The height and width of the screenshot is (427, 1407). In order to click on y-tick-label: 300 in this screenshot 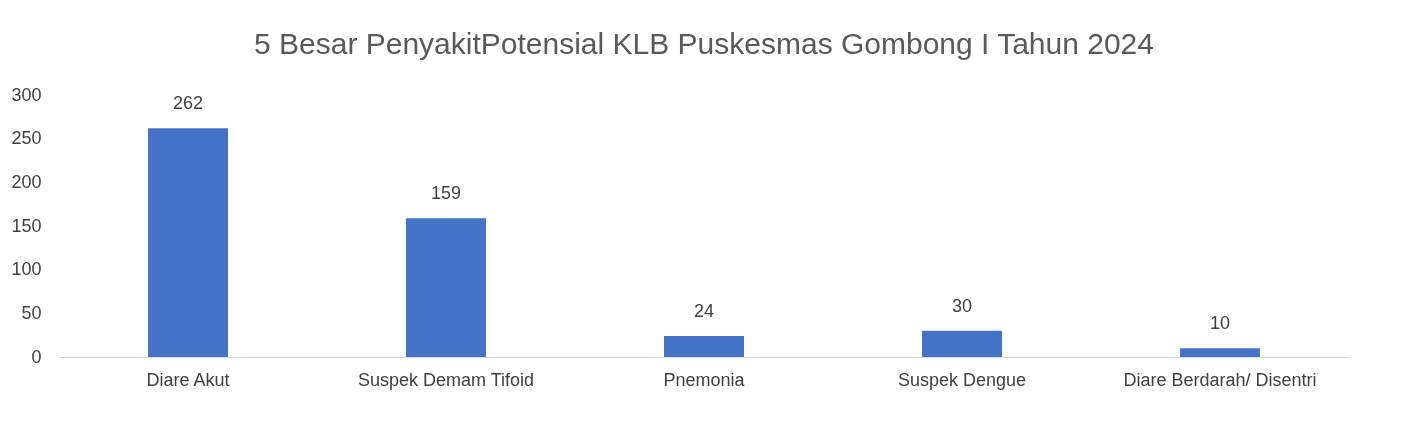, I will do `click(26, 94)`.